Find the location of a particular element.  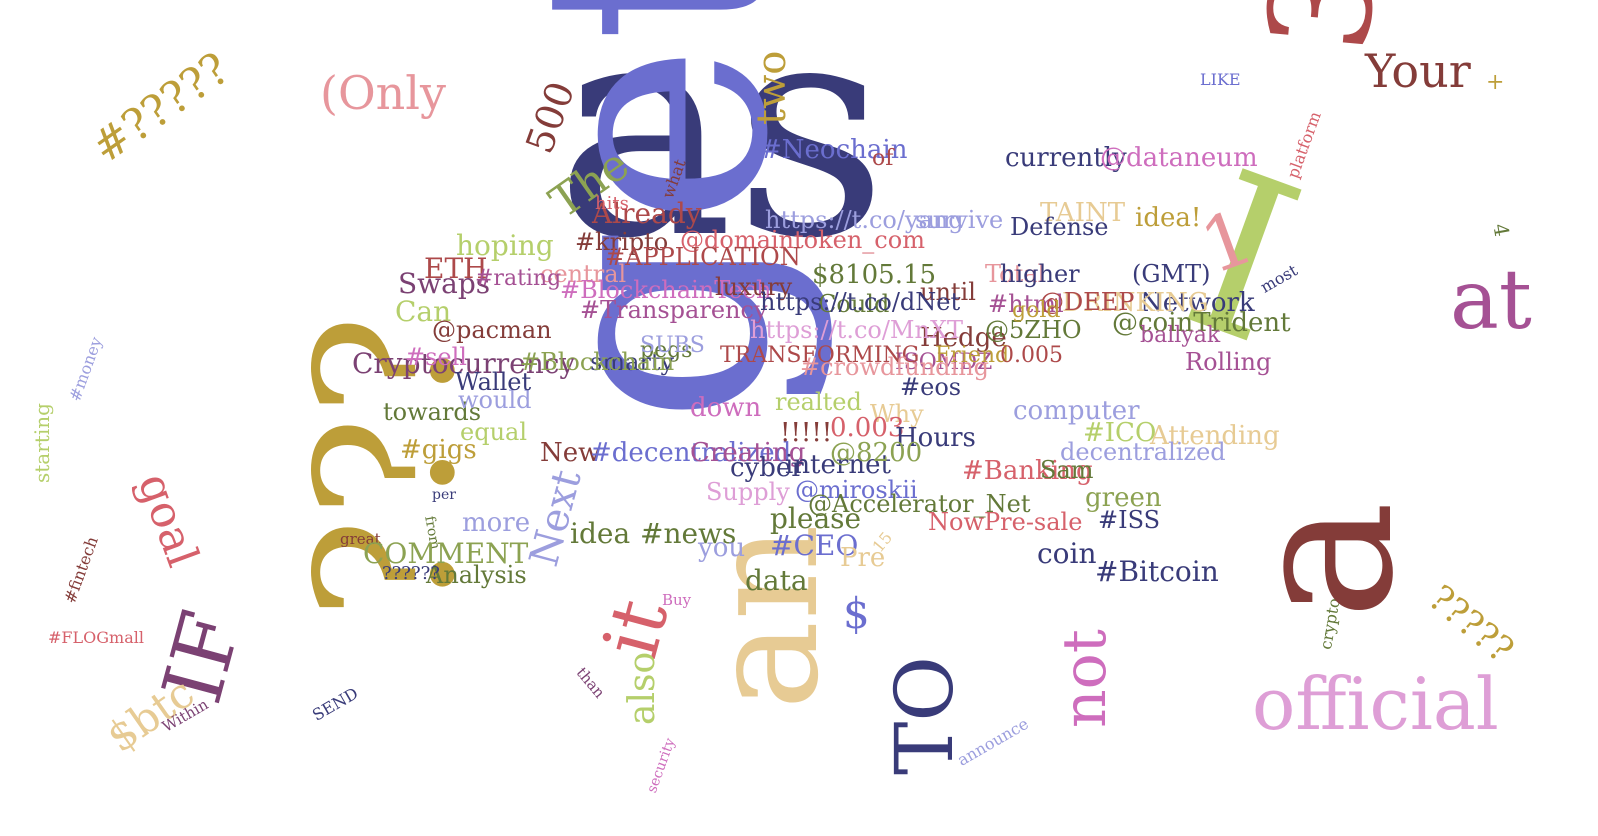

cloud-word: Attending is located at coordinates (1215, 436).